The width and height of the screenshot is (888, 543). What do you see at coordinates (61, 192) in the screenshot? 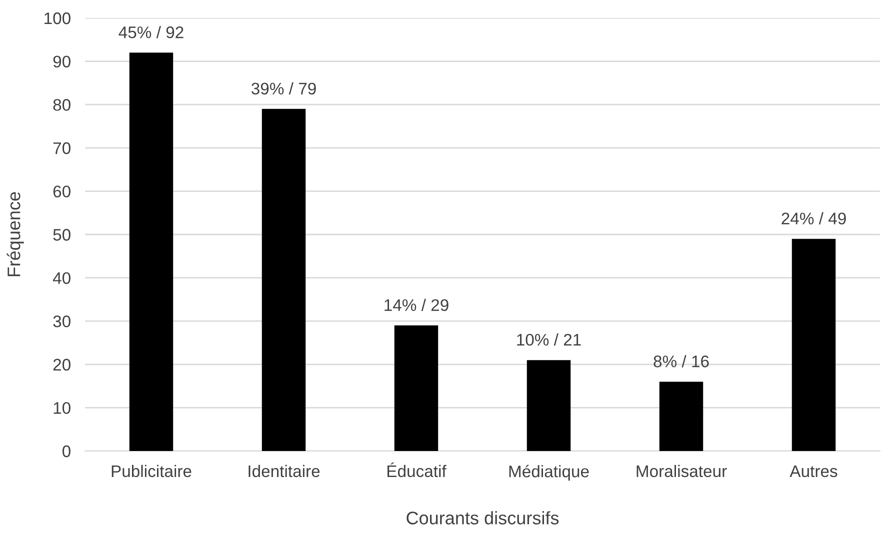
I see `y-tick-label: 60` at bounding box center [61, 192].